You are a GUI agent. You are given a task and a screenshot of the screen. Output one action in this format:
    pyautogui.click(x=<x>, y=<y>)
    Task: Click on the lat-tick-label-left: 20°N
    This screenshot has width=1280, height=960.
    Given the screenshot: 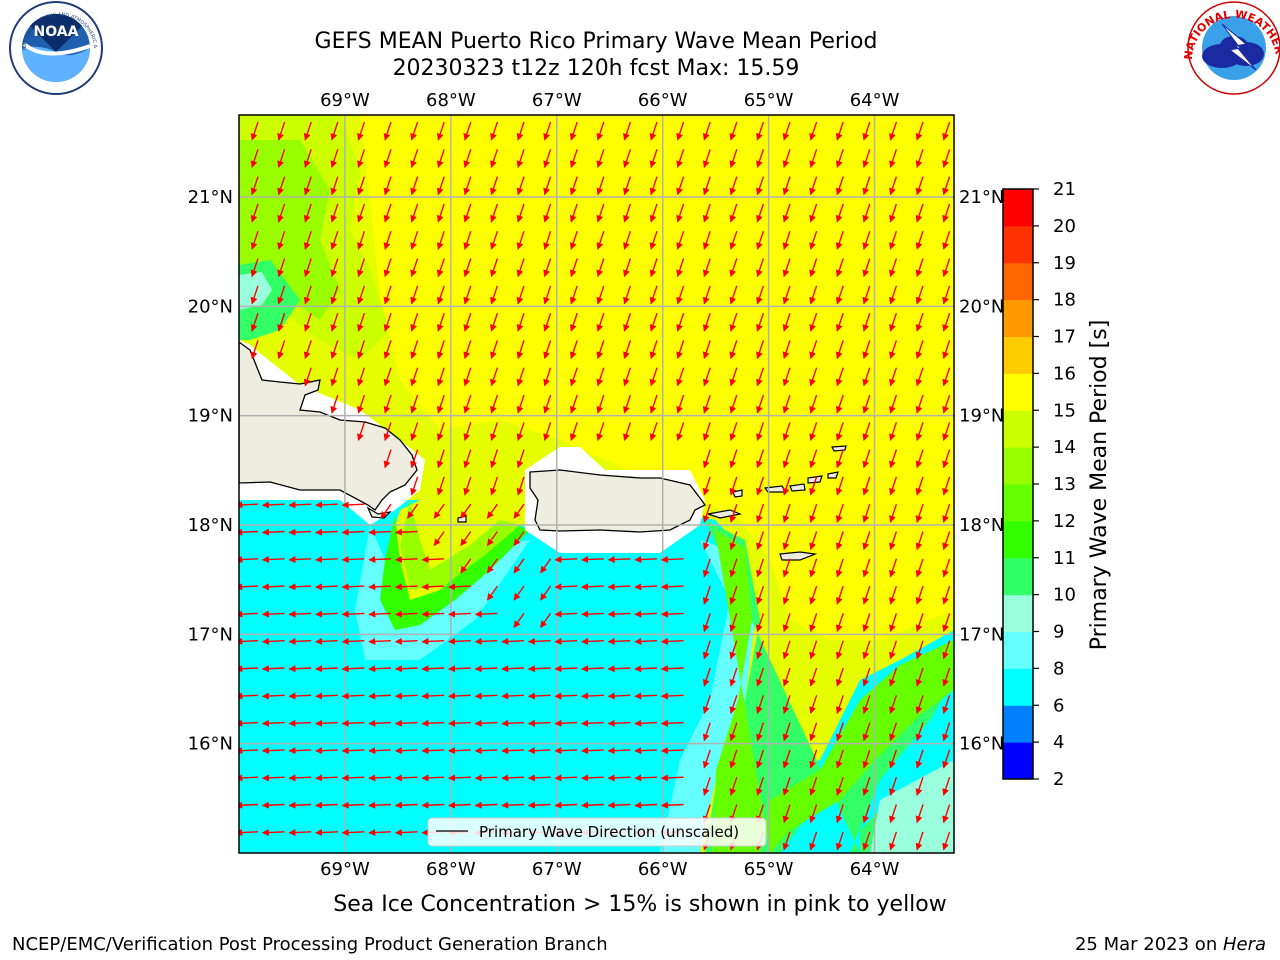 What is the action you would take?
    pyautogui.click(x=210, y=306)
    